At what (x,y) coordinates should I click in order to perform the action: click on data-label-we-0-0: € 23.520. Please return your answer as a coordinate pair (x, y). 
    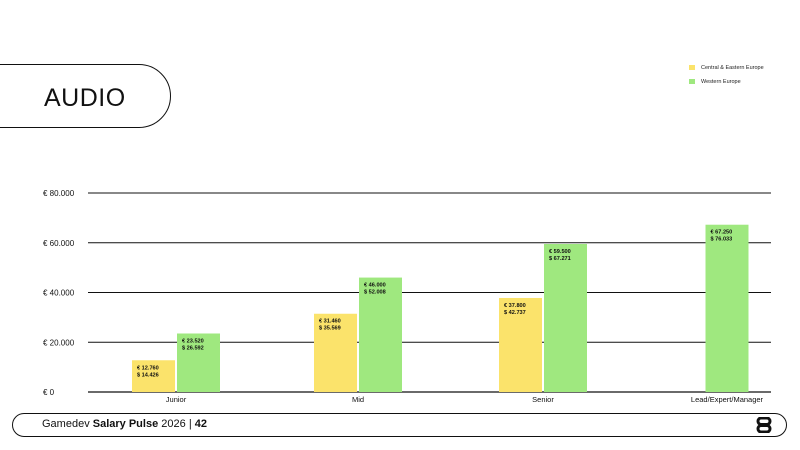
    Looking at the image, I should click on (193, 341).